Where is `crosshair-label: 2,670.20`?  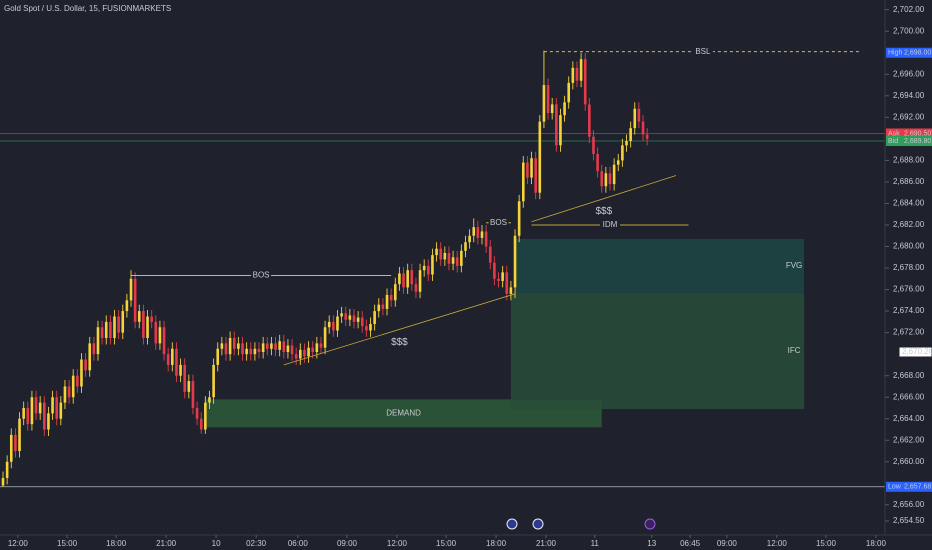
crosshair-label: 2,670.20 is located at coordinates (917, 351).